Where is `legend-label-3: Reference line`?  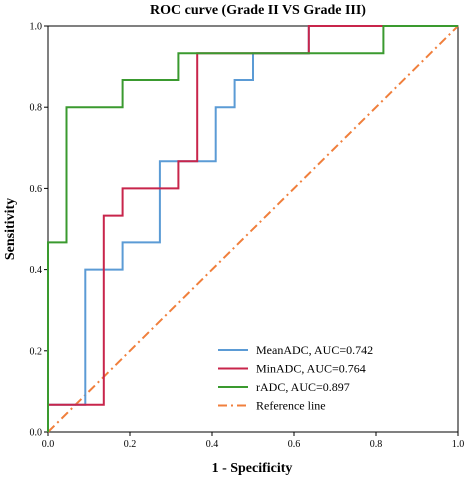 legend-label-3: Reference line is located at coordinates (291, 406).